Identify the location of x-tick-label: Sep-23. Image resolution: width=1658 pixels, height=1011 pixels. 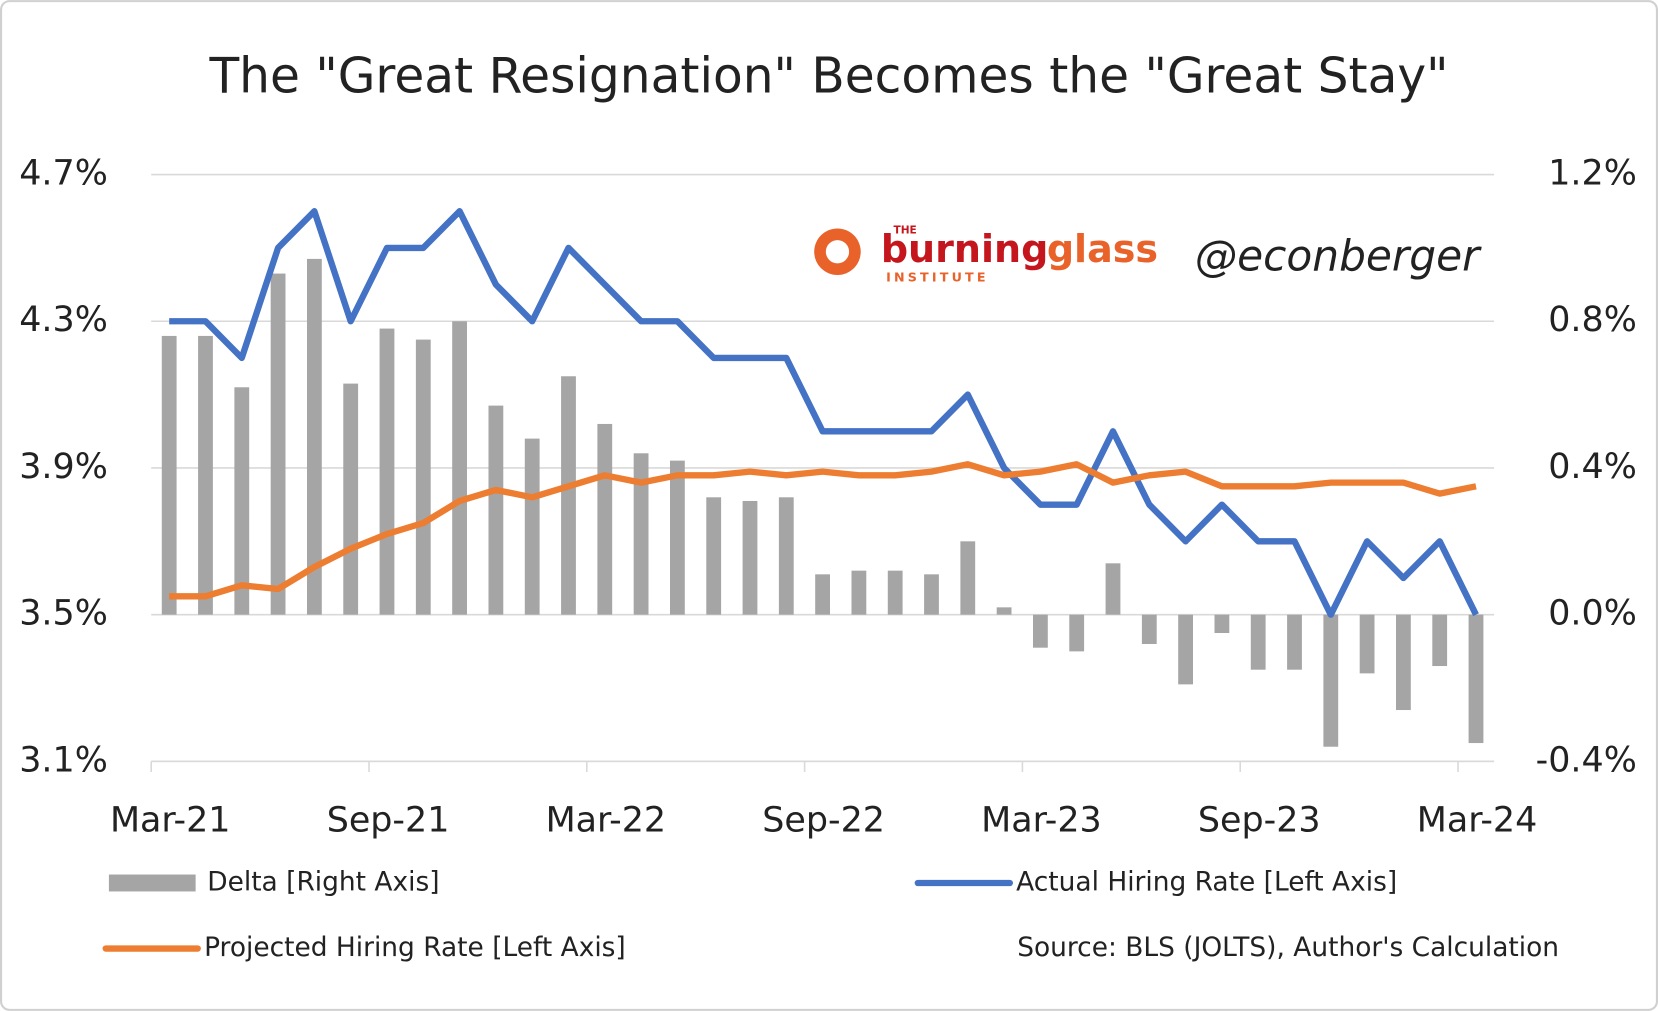
(1259, 821).